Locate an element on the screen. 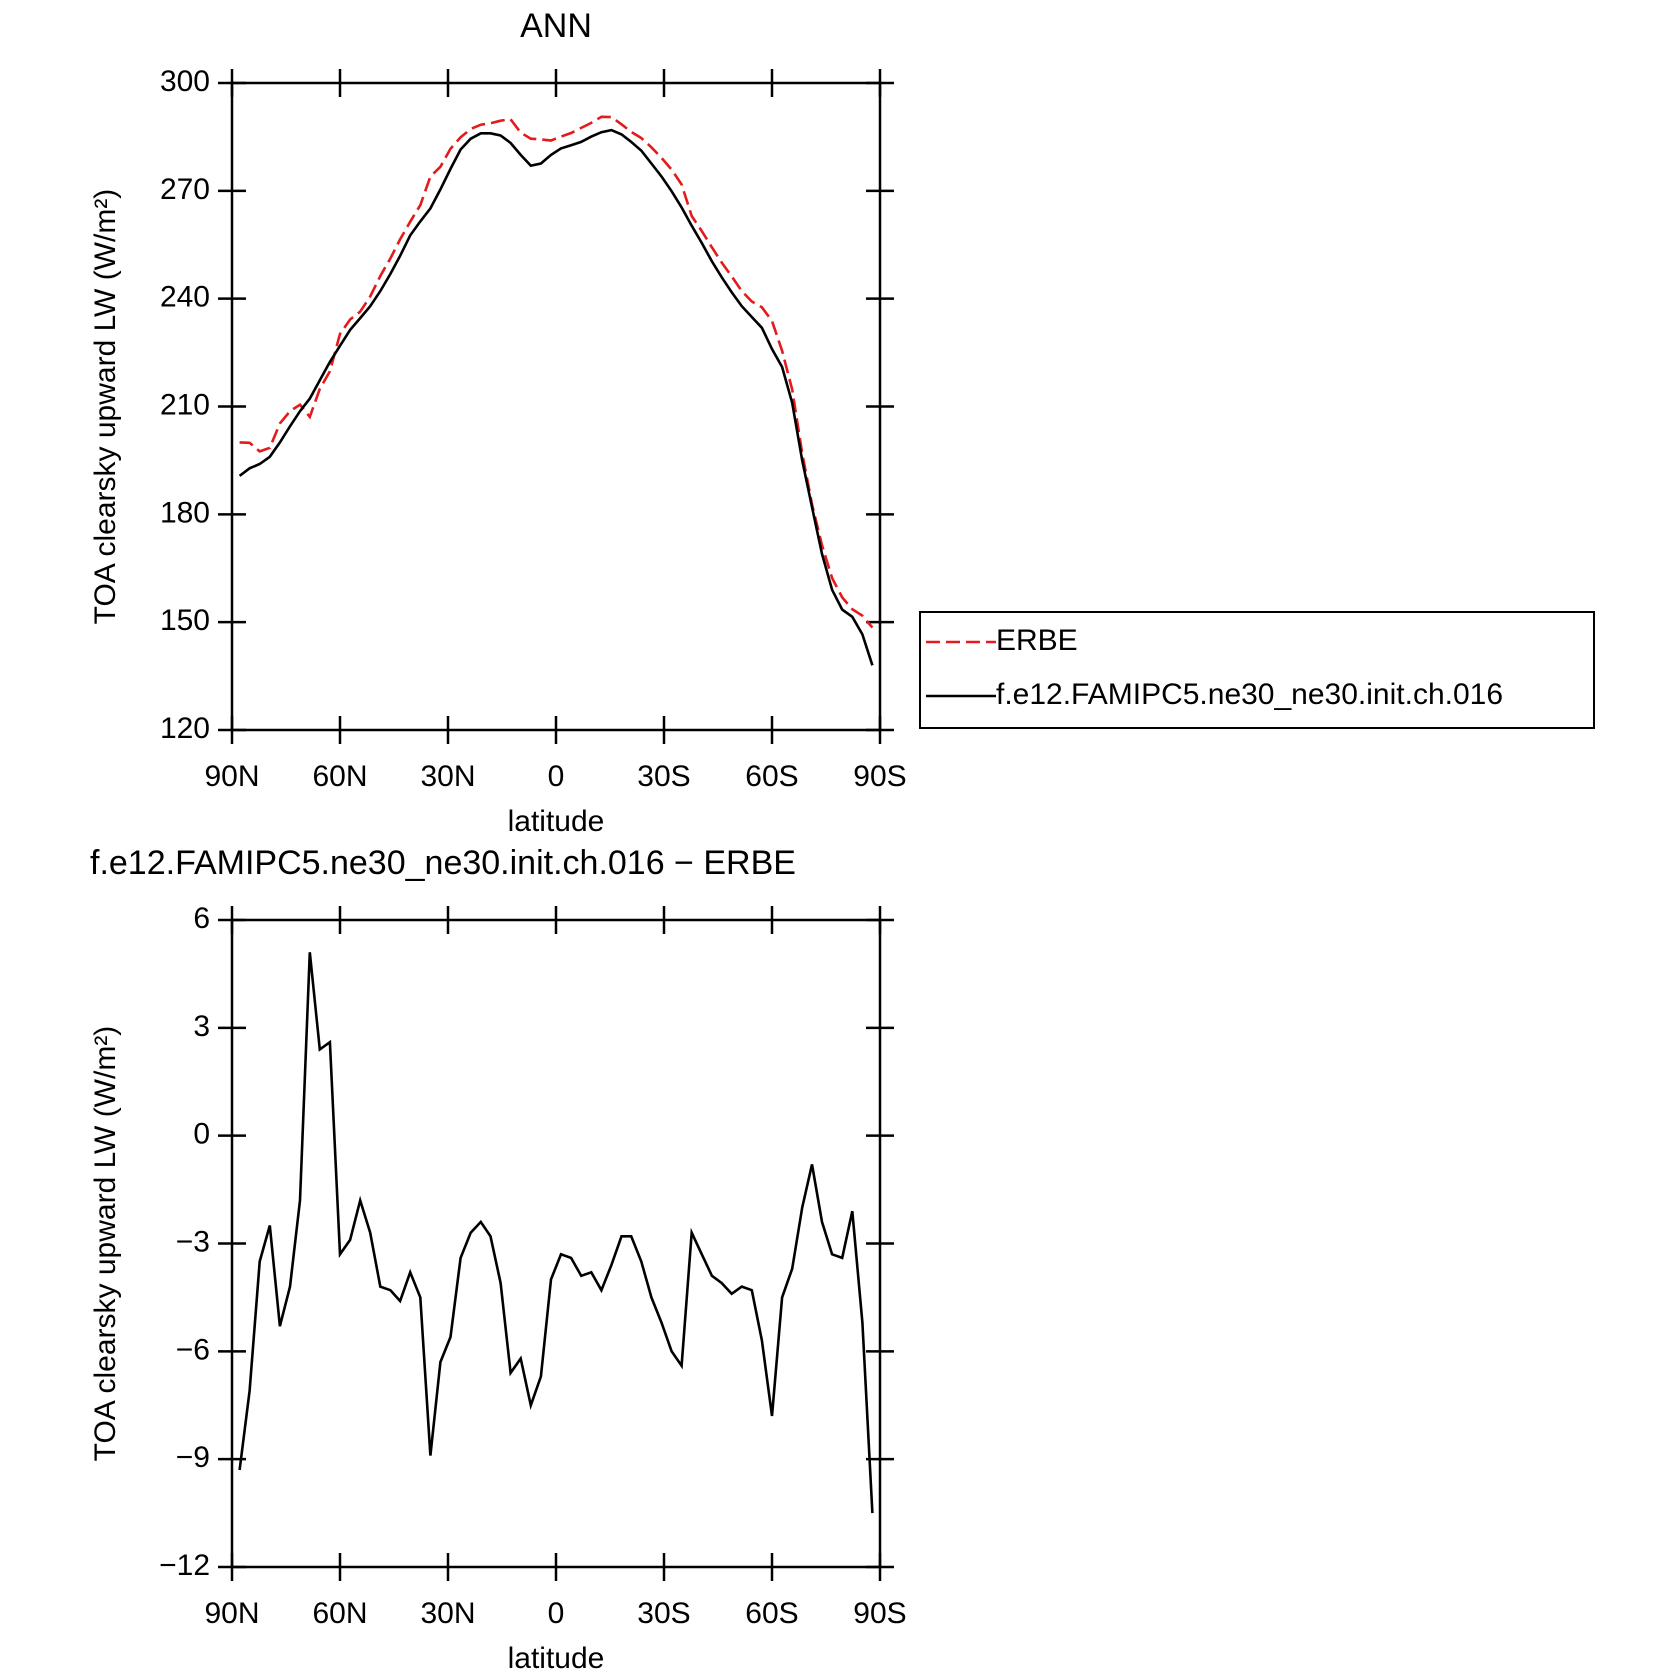  y-tick-label: 150 is located at coordinates (185, 620).